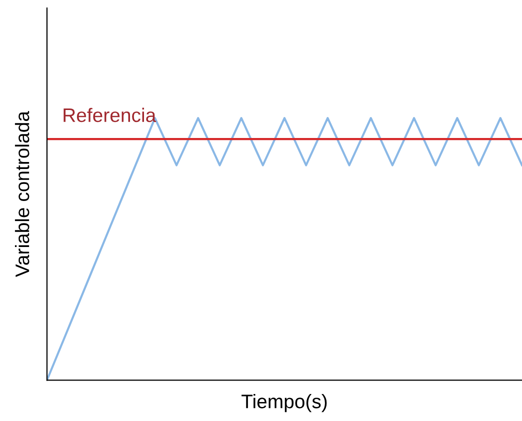 This screenshot has width=522, height=421. I want to click on ref-line-label: Referencia, so click(110, 115).